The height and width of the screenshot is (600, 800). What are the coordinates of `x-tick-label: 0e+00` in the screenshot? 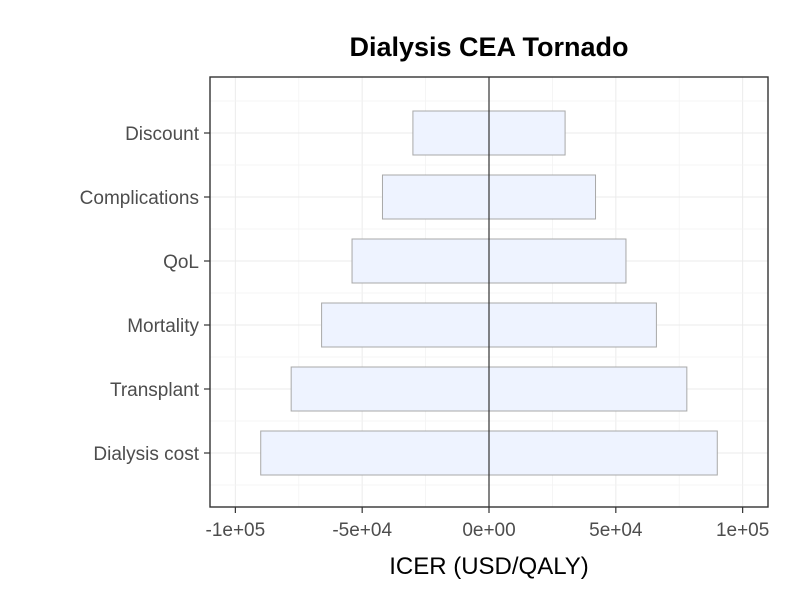 It's located at (488, 530).